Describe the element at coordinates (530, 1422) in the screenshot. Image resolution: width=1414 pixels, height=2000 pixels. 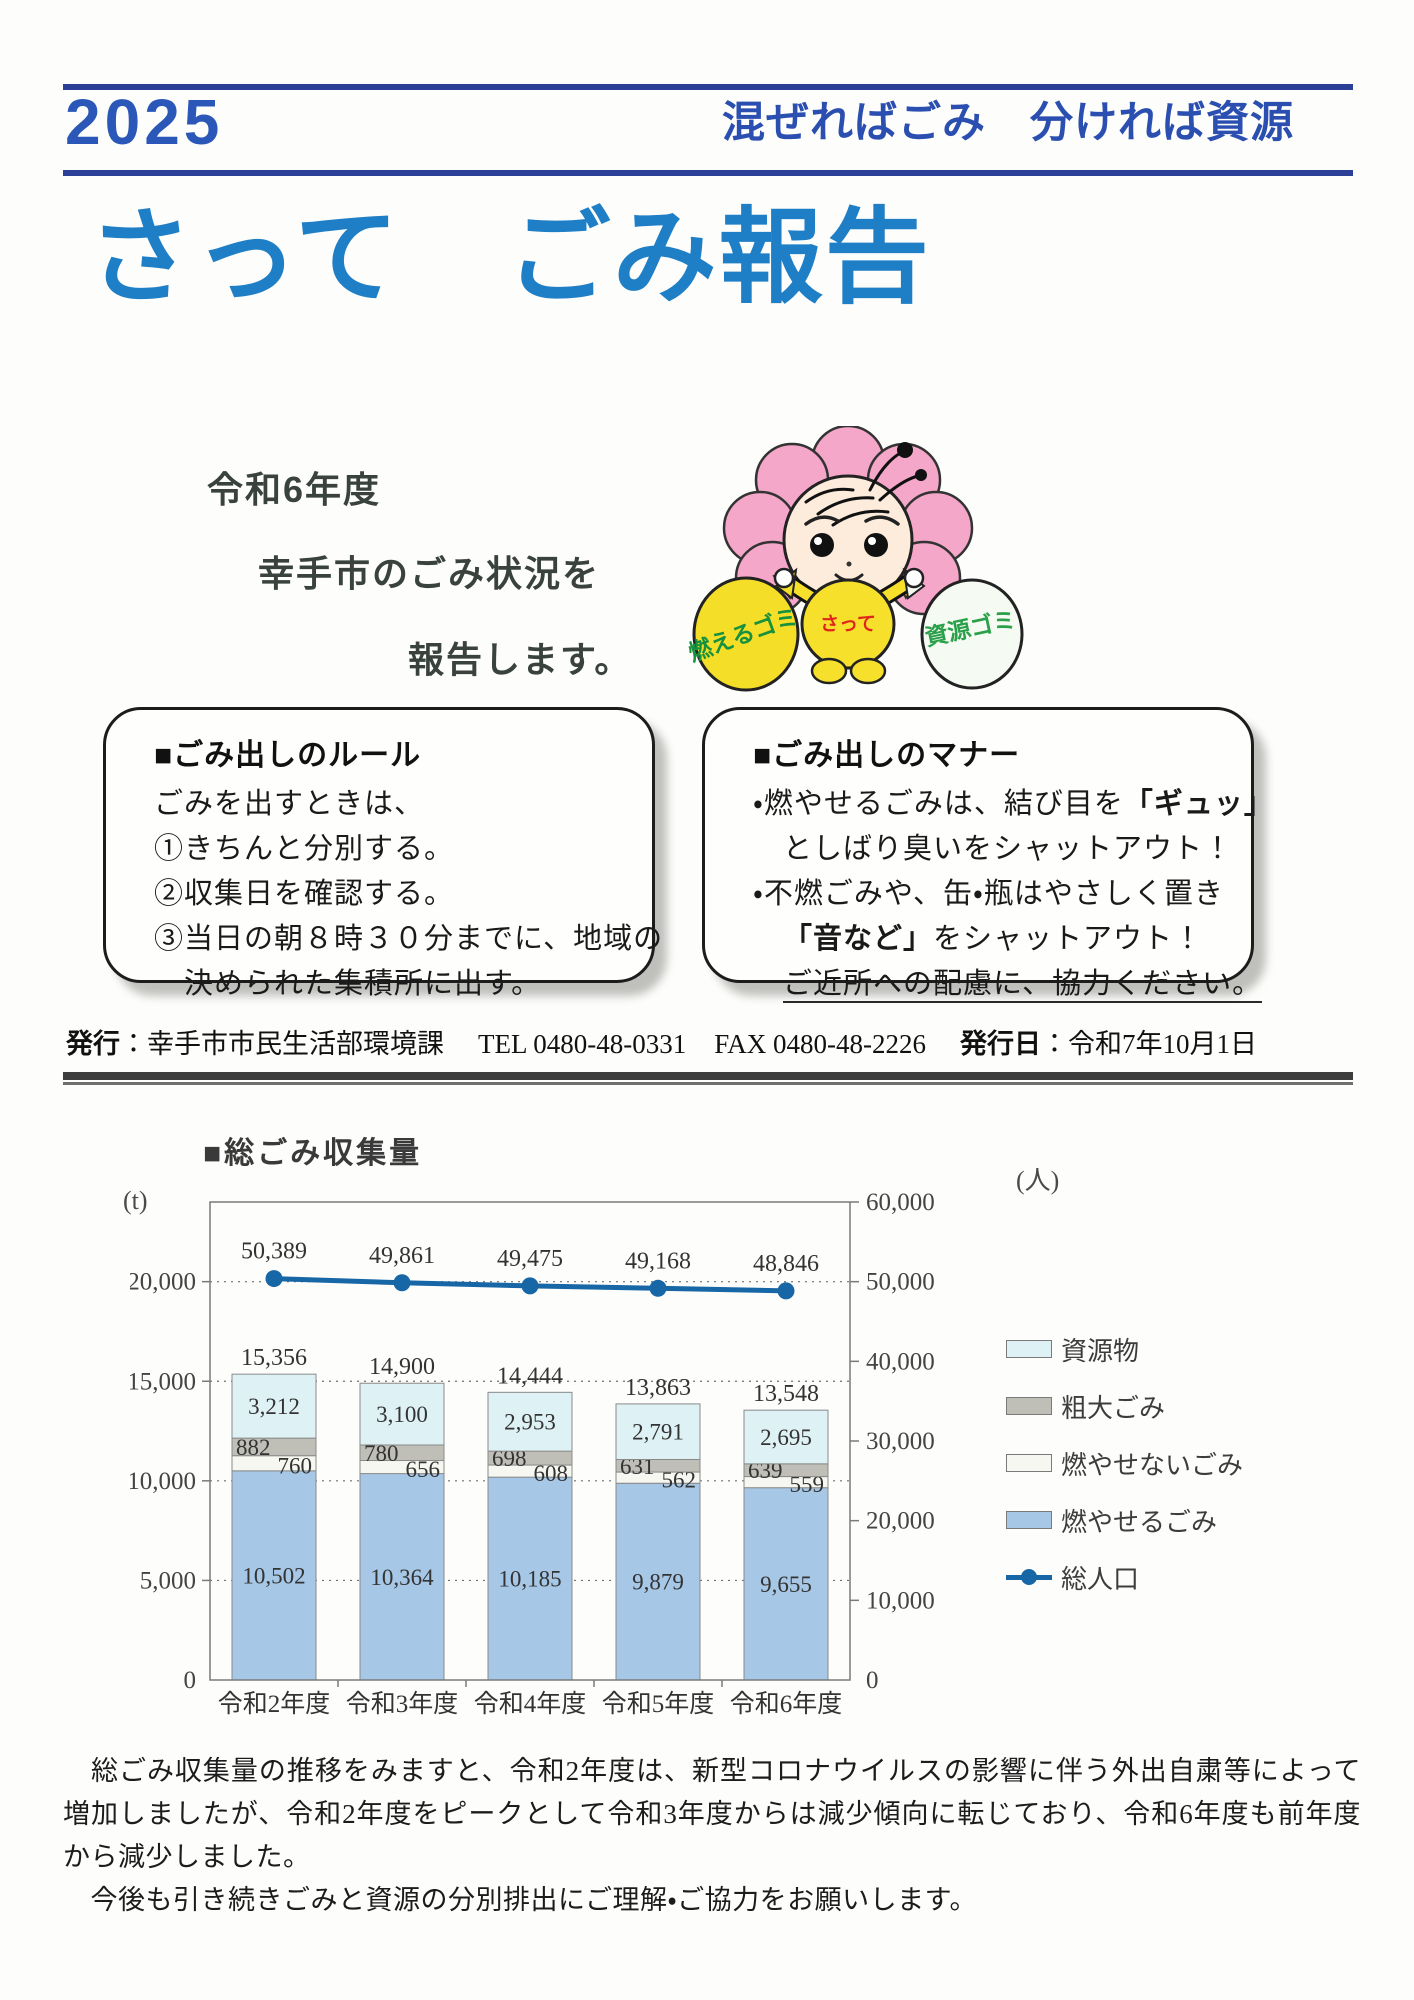
I see `svg-text: 2,953` at that location.